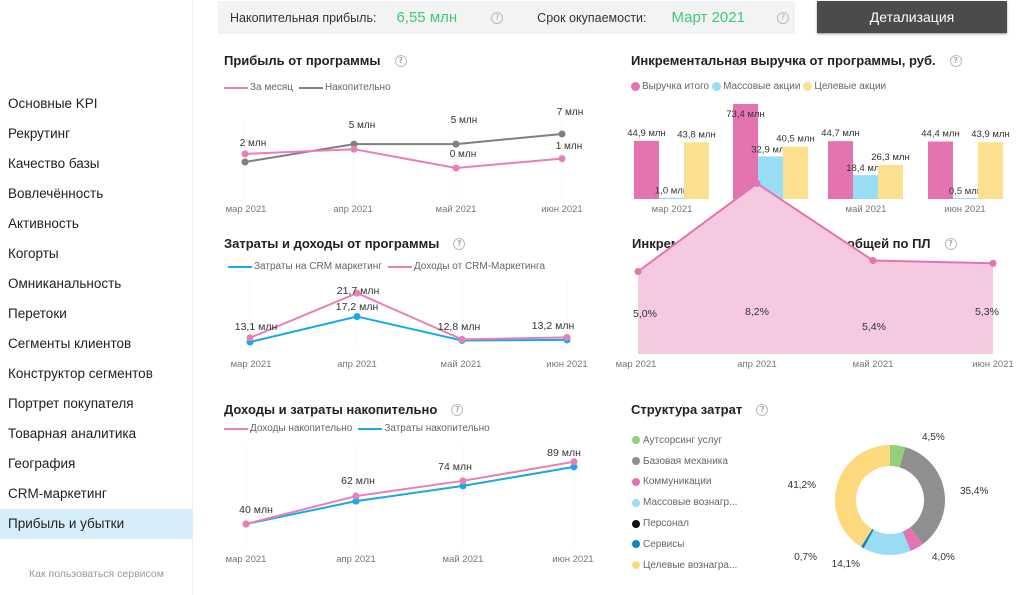 Image resolution: width=1024 pixels, height=595 pixels. I want to click on sidebar-item: Вовлечённость, so click(56, 193).